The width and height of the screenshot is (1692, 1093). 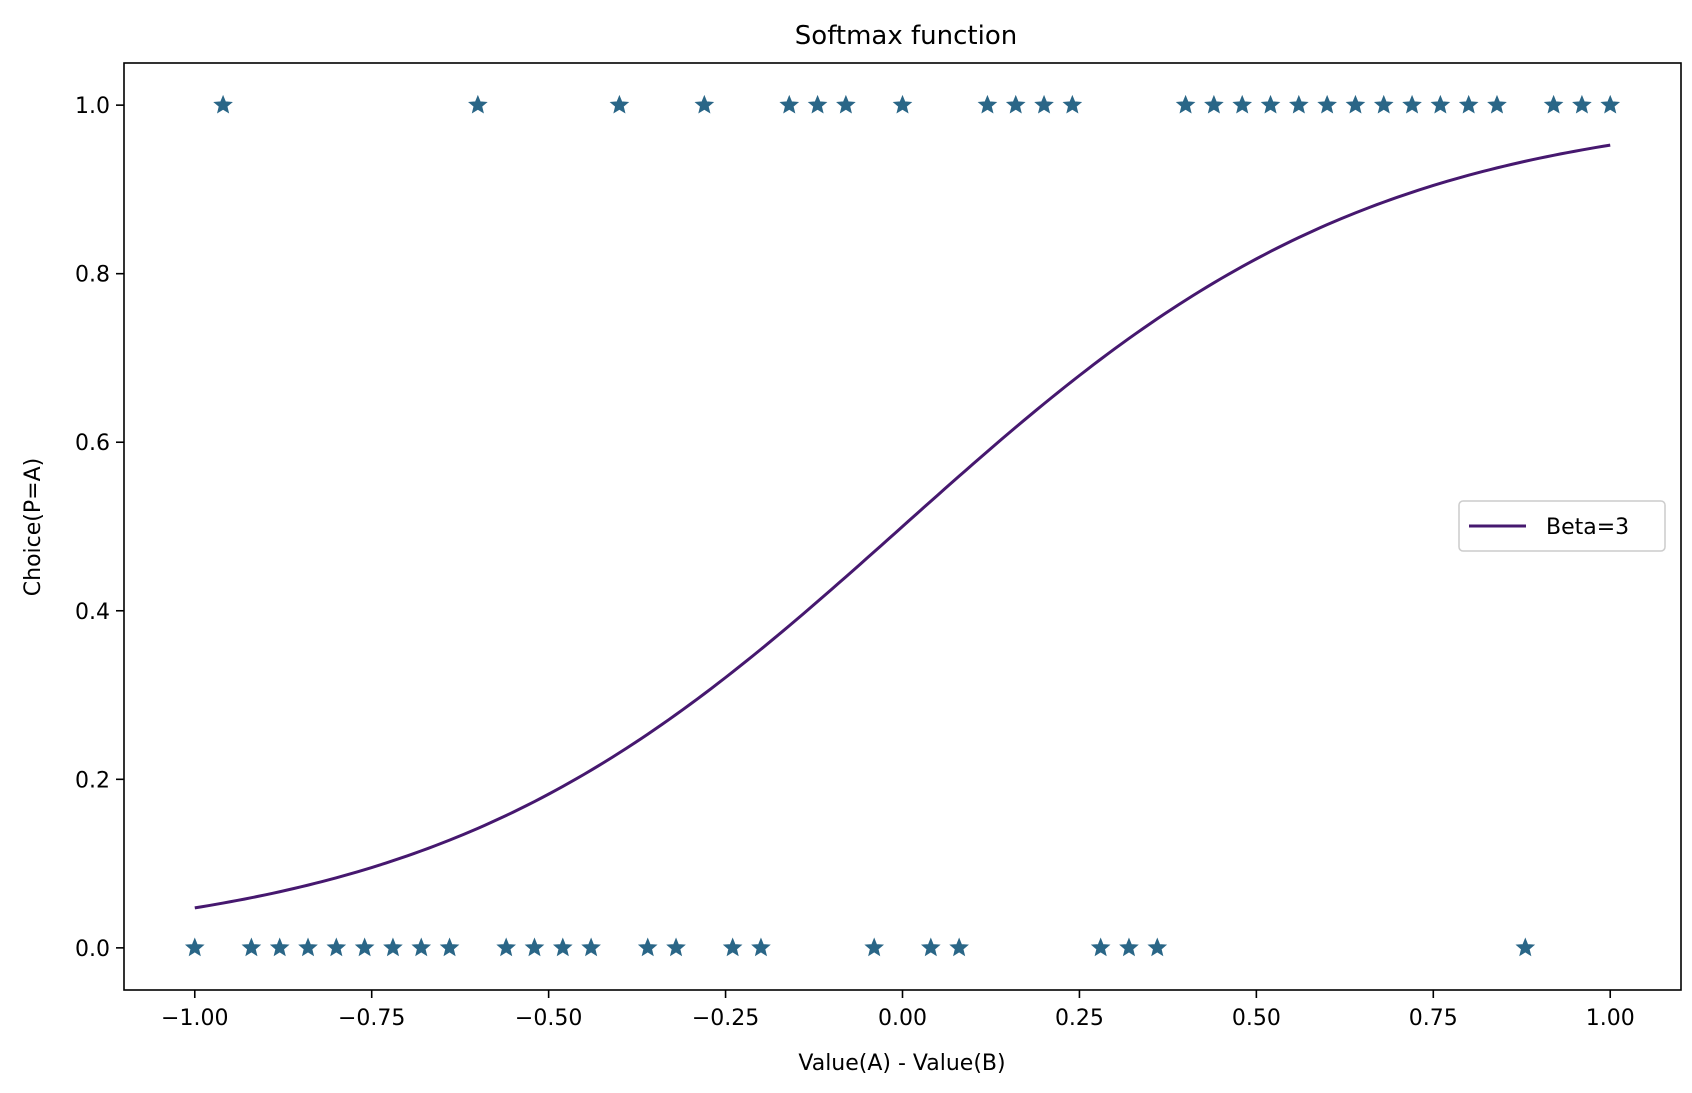 I want to click on x-axis-label: Value(A) - Value(B), so click(x=901, y=1063).